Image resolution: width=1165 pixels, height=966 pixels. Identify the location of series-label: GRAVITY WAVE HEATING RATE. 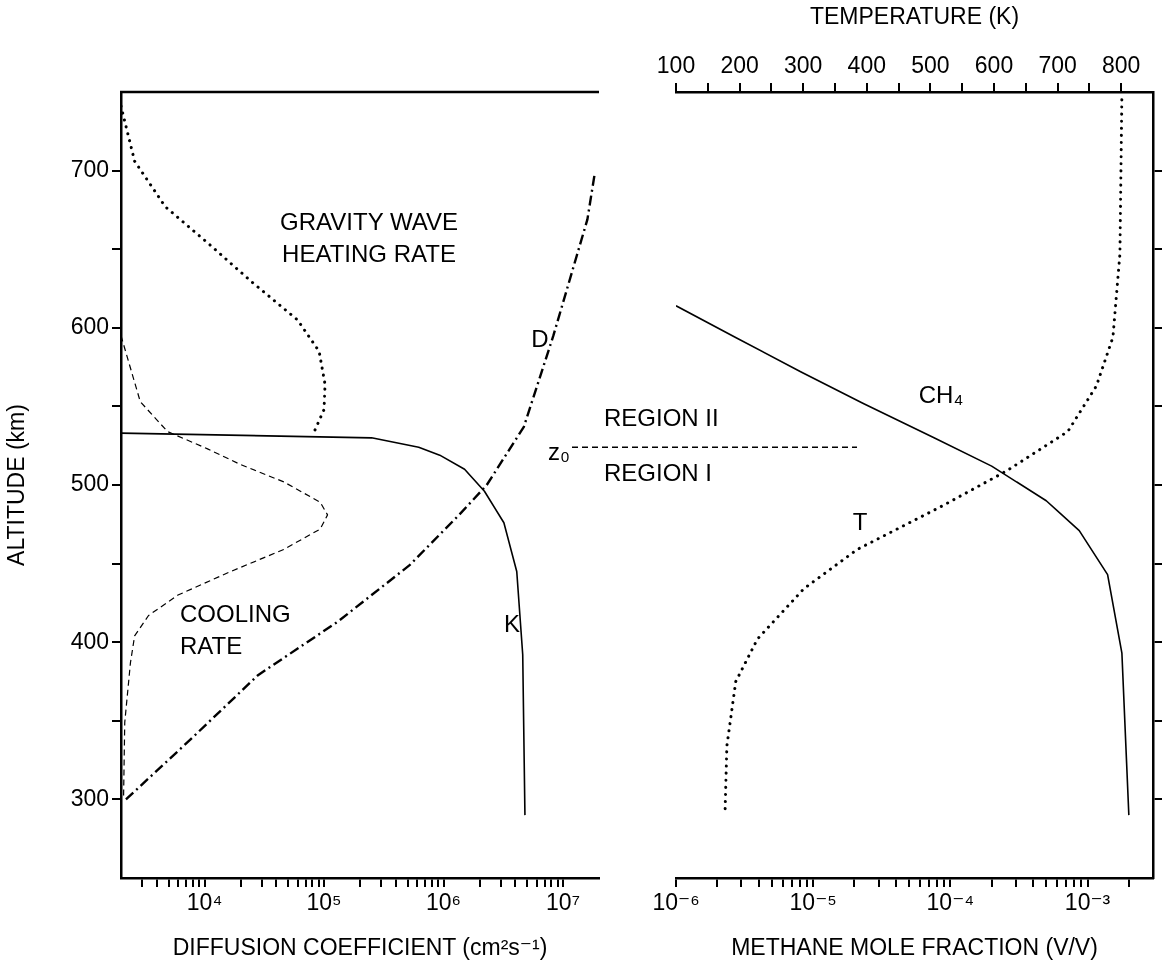
(369, 237).